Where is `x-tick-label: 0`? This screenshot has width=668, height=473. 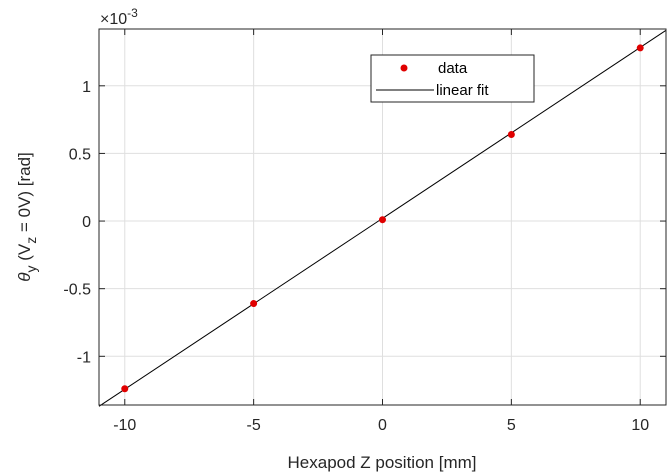
x-tick-label: 0 is located at coordinates (382, 425).